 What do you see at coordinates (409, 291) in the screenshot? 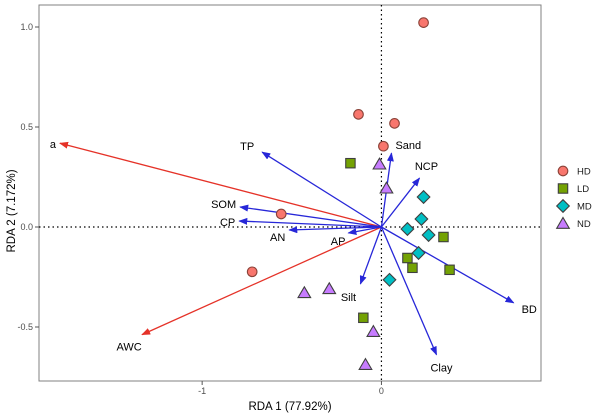
I see `arrow-clay` at bounding box center [409, 291].